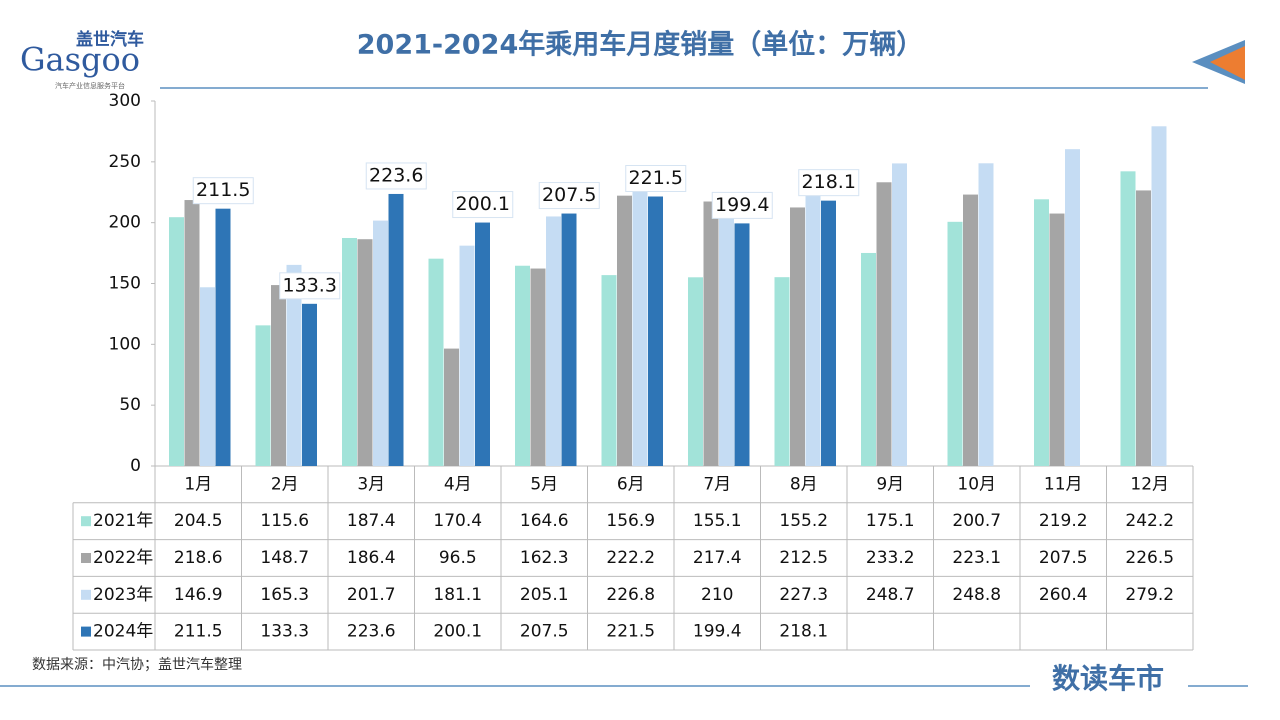  What do you see at coordinates (803, 595) in the screenshot?
I see `table-cell: 227.3` at bounding box center [803, 595].